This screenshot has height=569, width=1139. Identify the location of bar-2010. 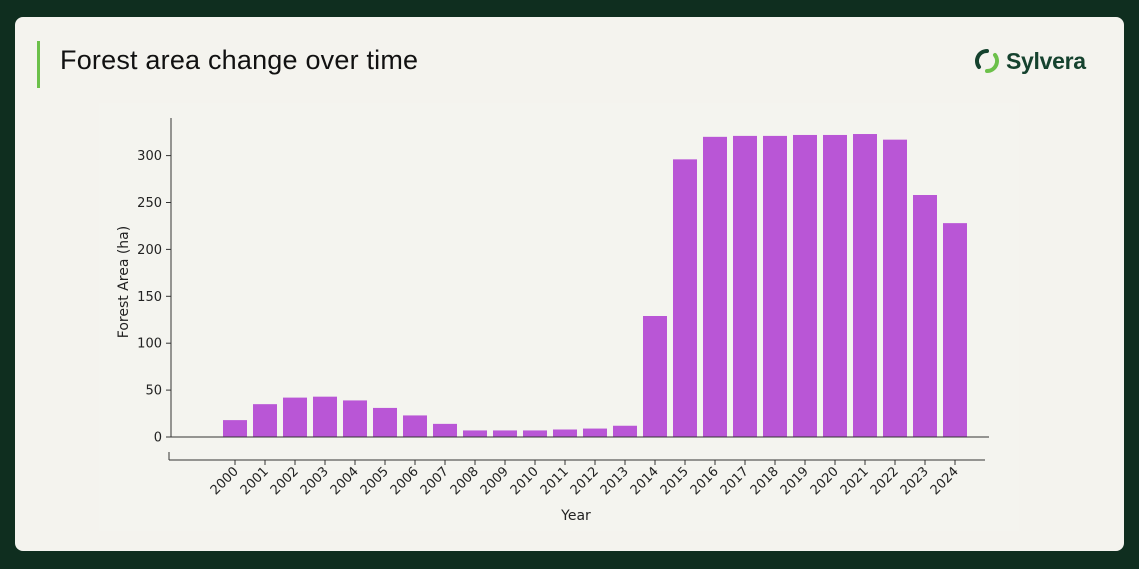
(535, 433).